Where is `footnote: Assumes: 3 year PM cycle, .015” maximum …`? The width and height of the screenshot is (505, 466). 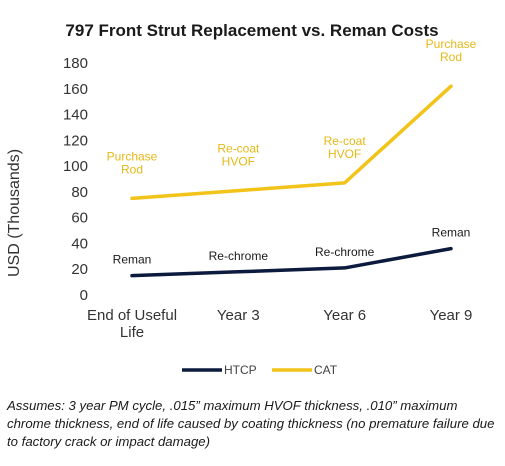 footnote: Assumes: 3 year PM cycle, .015” maximum … is located at coordinates (251, 423).